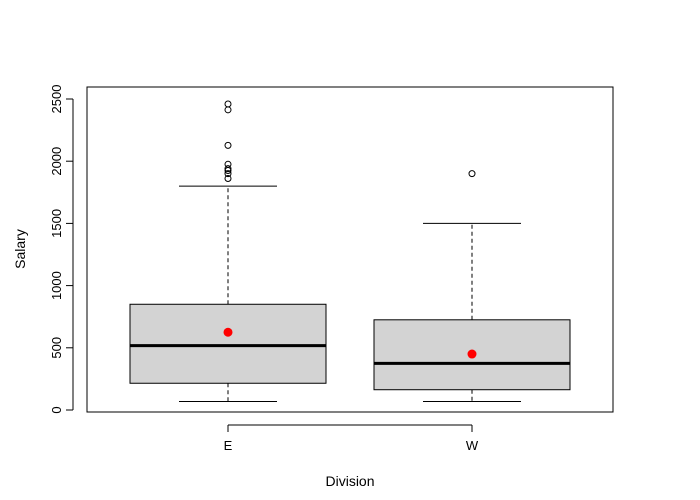 This screenshot has height=500, width=700. I want to click on y-tick-label: 2500, so click(56, 99).